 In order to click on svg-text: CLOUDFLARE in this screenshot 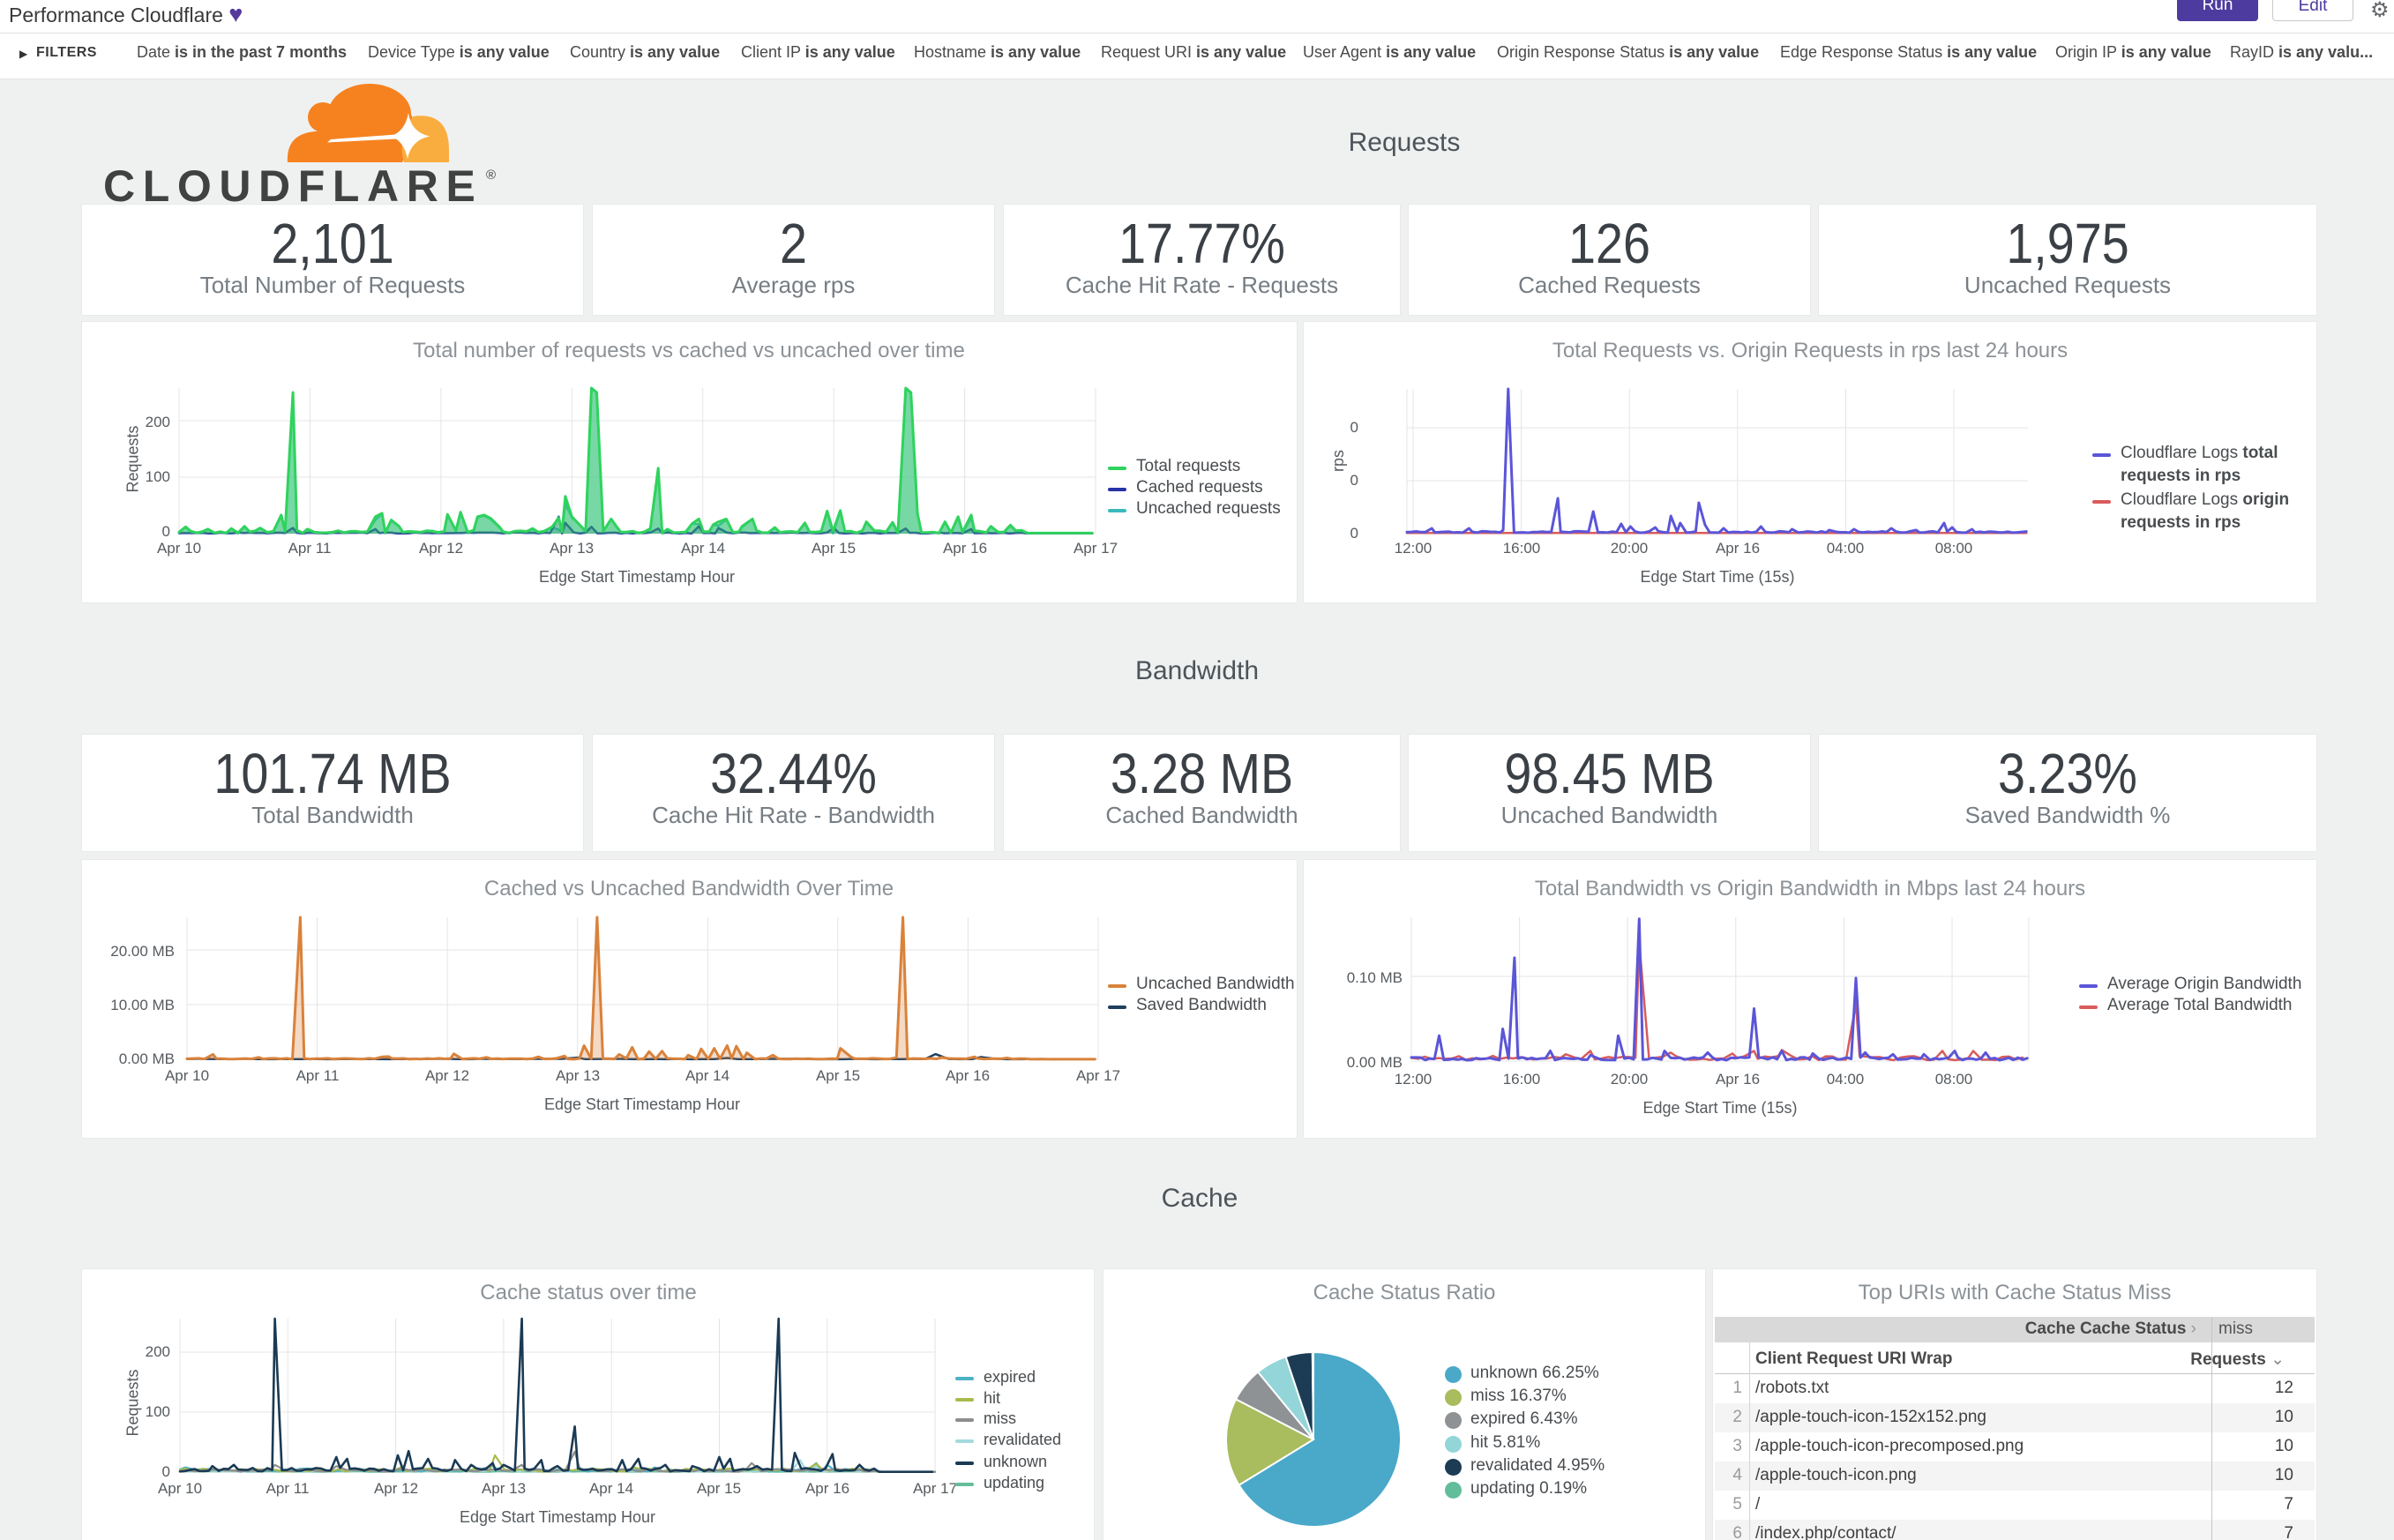, I will do `click(293, 186)`.